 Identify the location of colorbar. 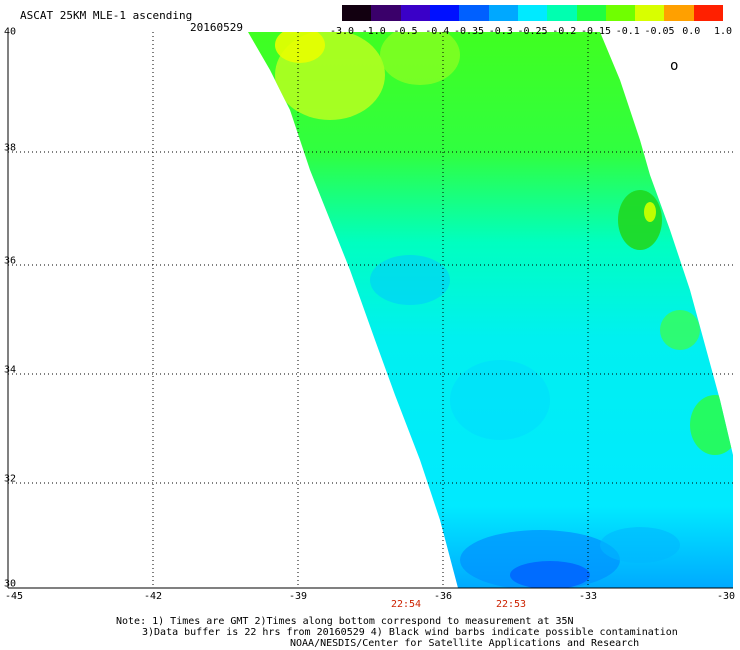
(533, 13).